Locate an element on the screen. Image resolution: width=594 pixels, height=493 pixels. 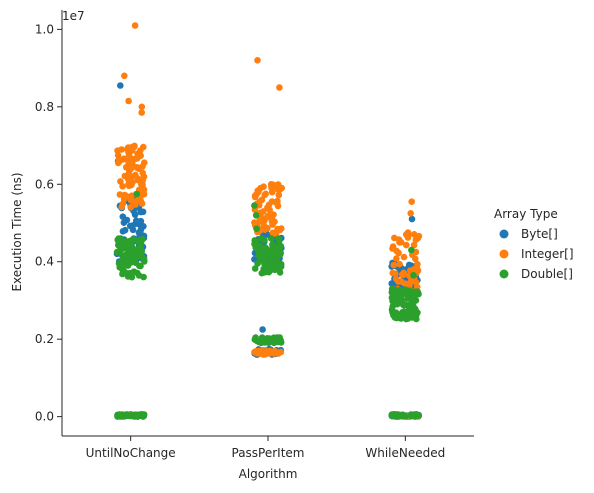
legend-label: Double[] is located at coordinates (547, 274).